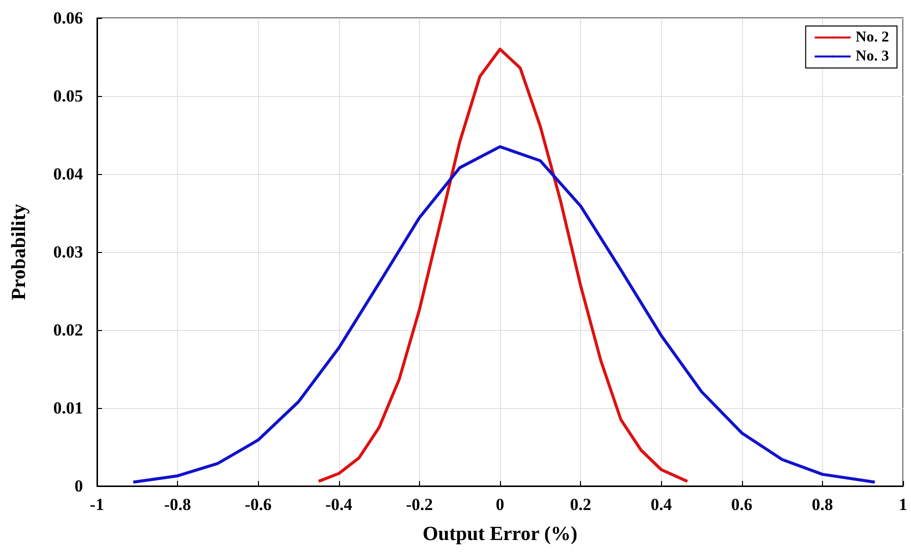 Image resolution: width=911 pixels, height=556 pixels. What do you see at coordinates (339, 504) in the screenshot?
I see `x-tick-label: -0.4` at bounding box center [339, 504].